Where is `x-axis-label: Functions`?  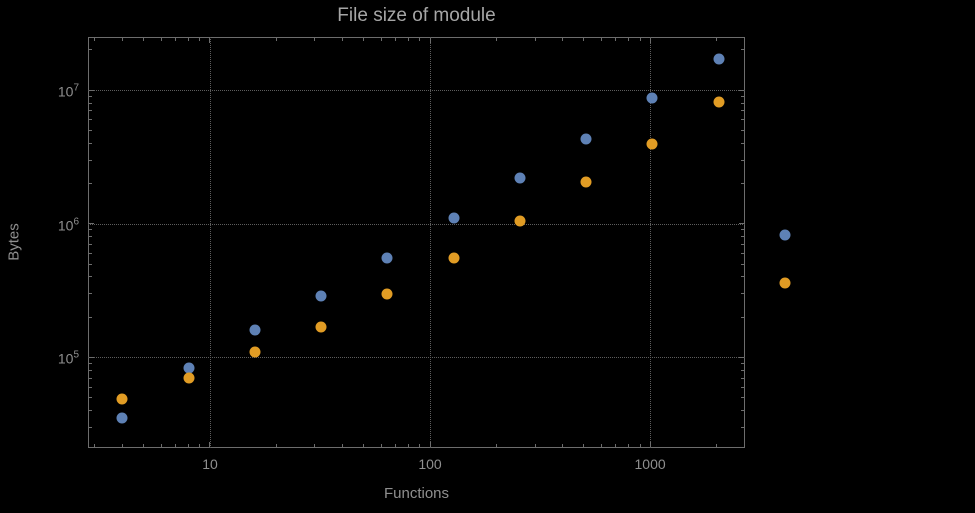 x-axis-label: Functions is located at coordinates (416, 493).